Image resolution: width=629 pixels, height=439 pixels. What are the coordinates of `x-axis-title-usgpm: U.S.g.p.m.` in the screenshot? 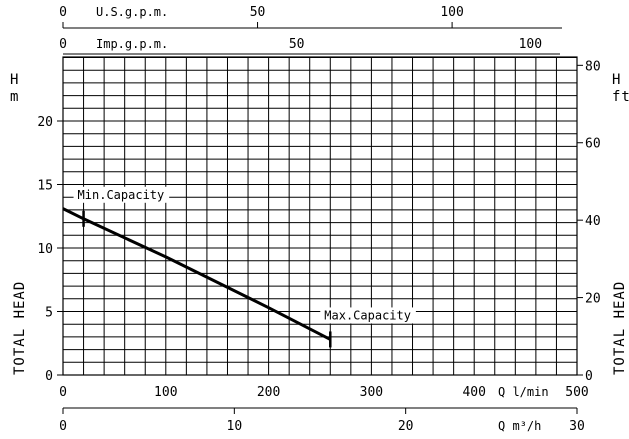 It's located at (132, 12).